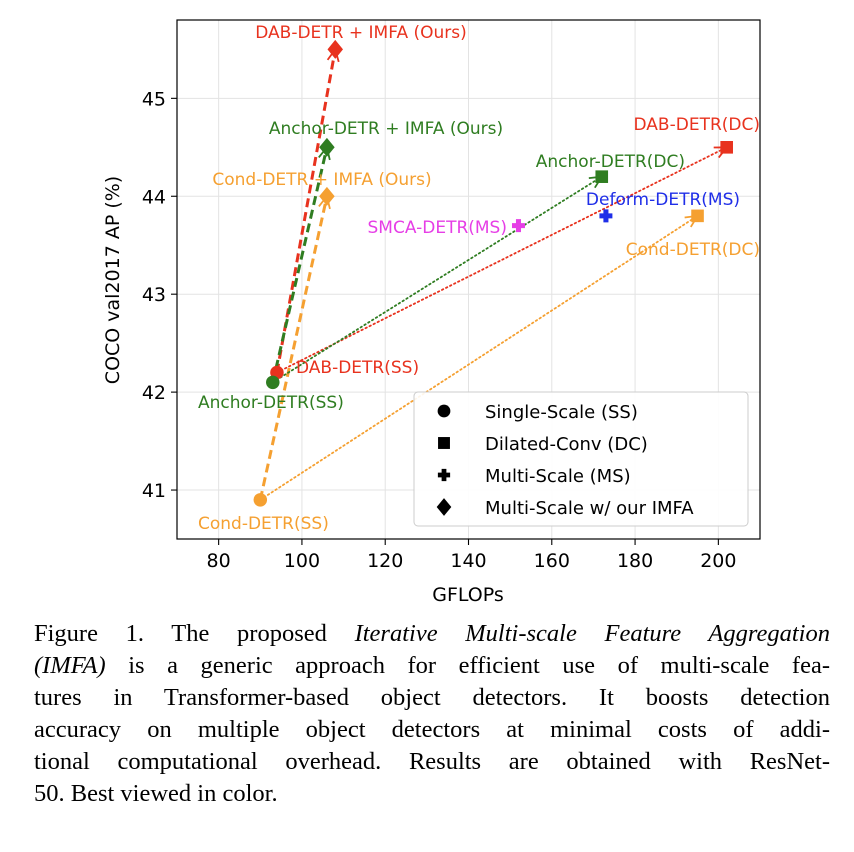 The width and height of the screenshot is (854, 852). What do you see at coordinates (271, 403) in the screenshot?
I see `label-anchor-ss: Anchor-DETR(SS)` at bounding box center [271, 403].